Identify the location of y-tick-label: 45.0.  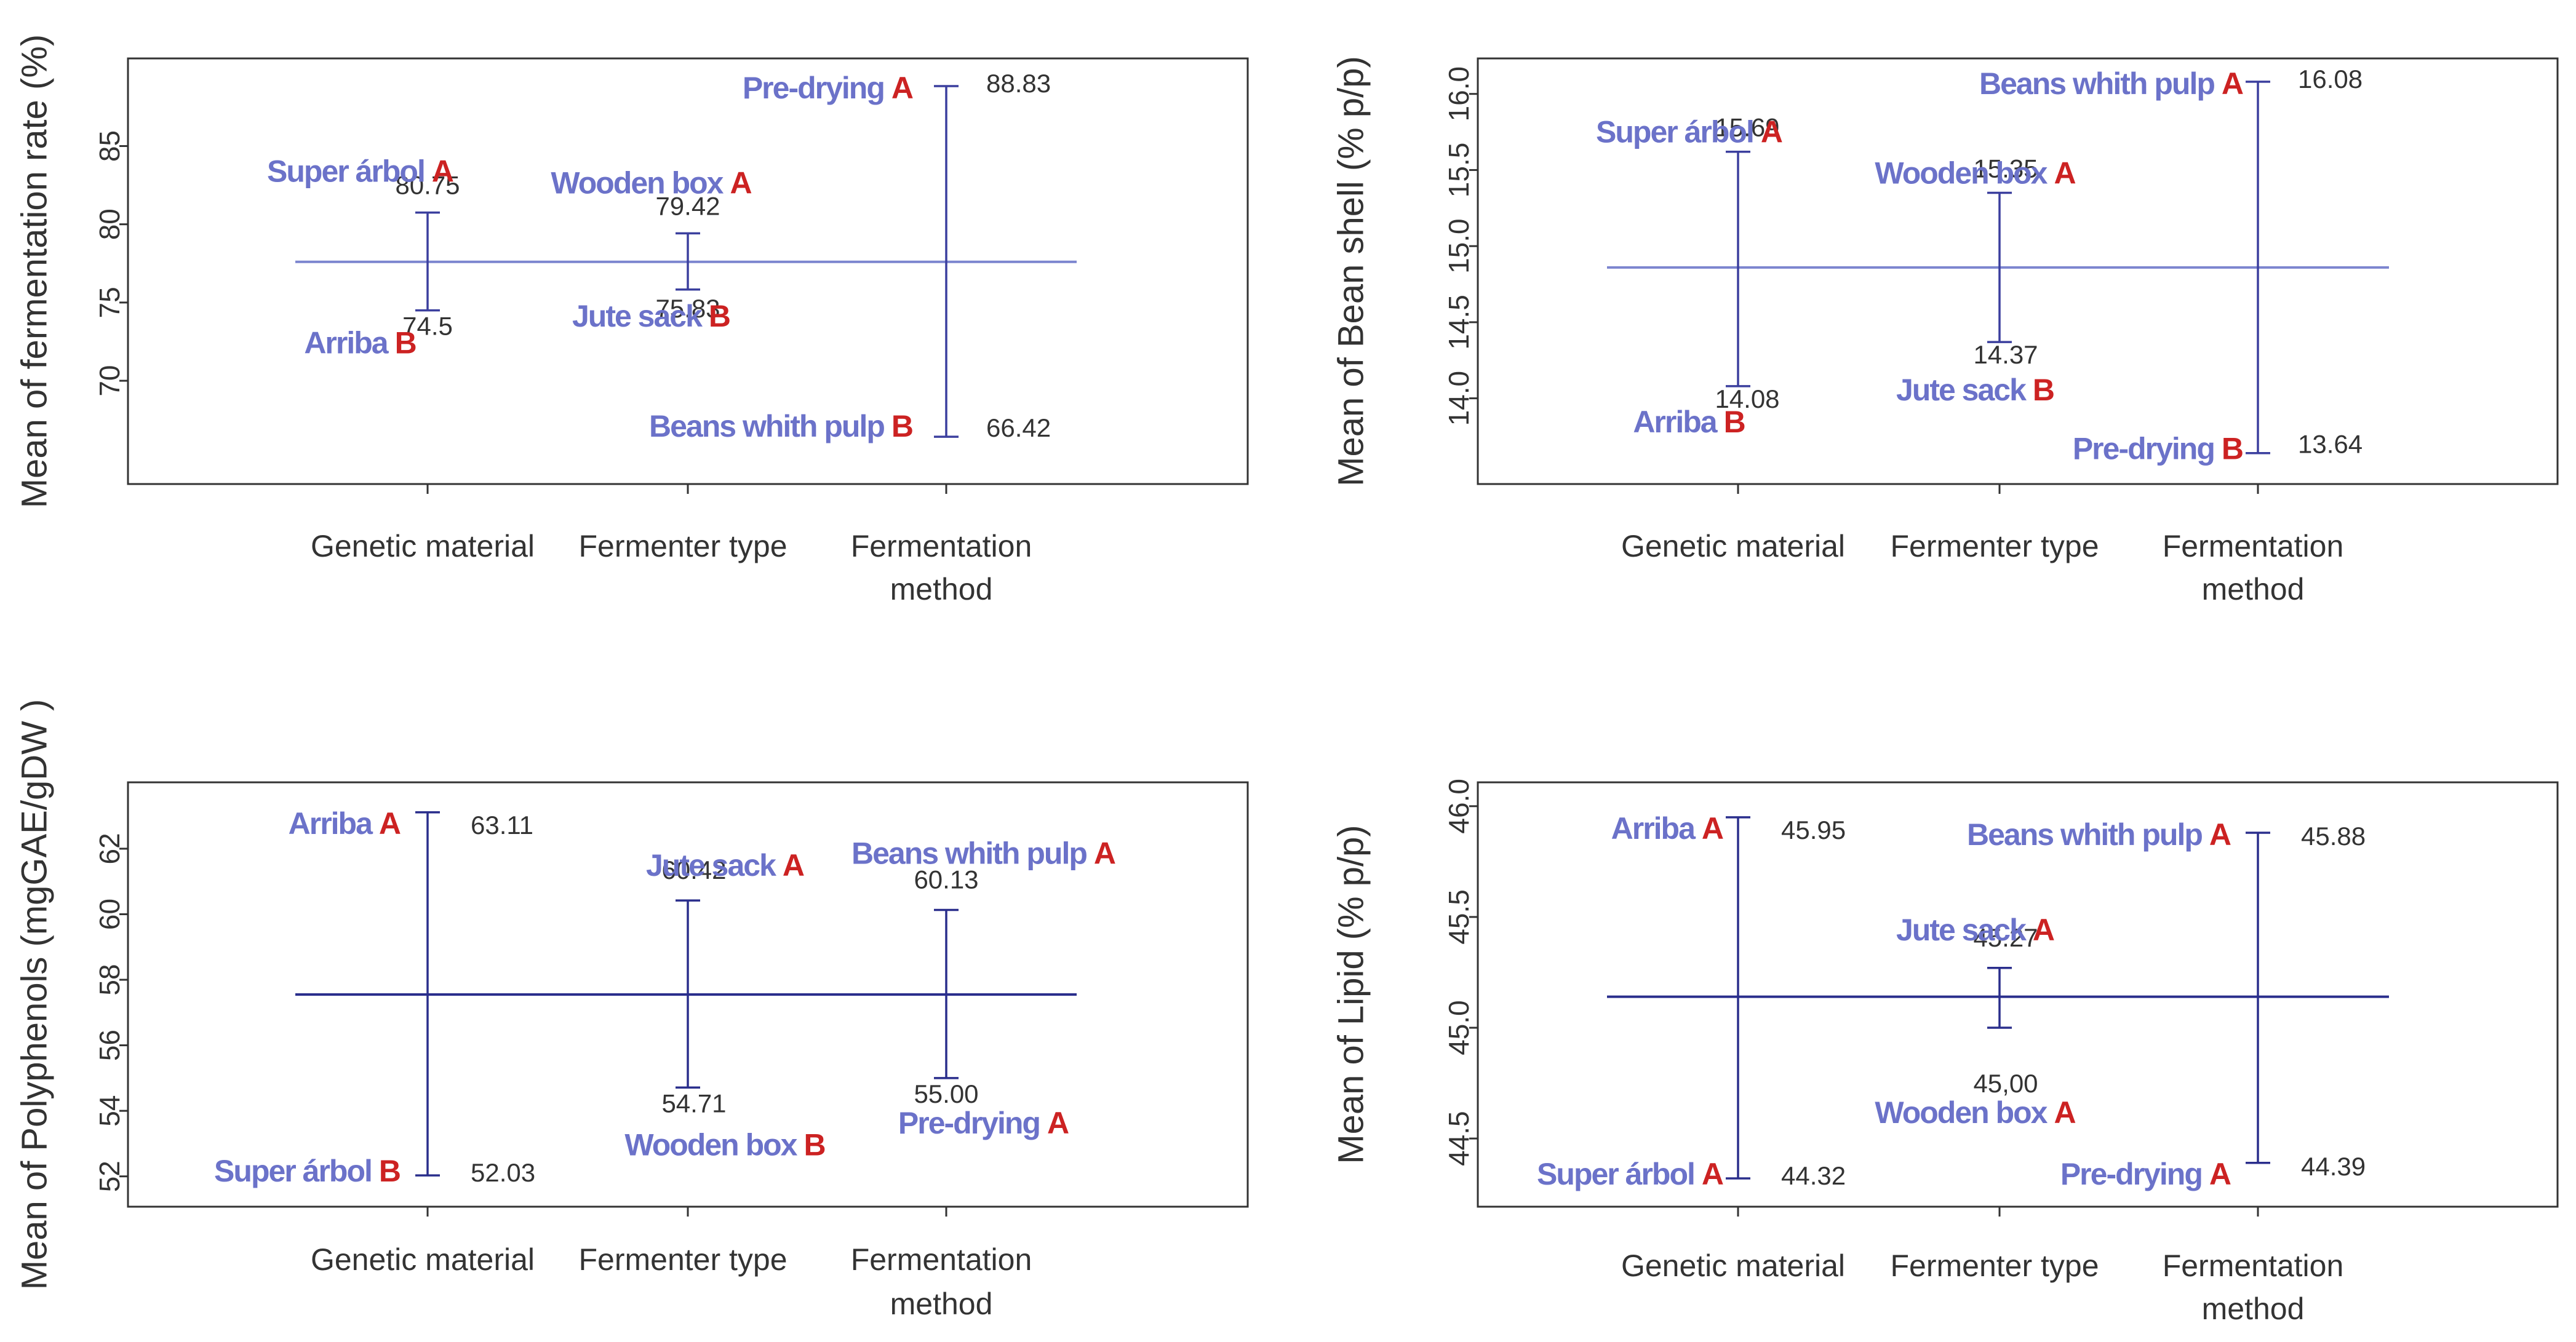
(1459, 1027).